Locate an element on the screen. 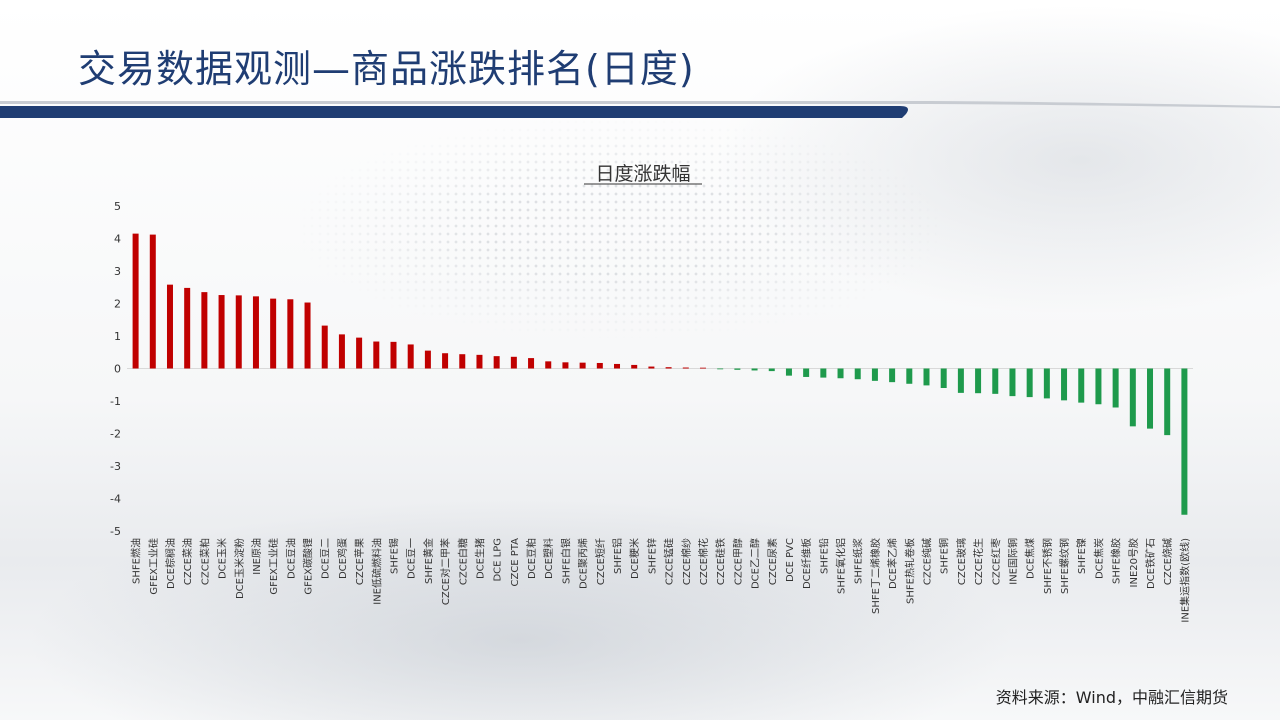 The width and height of the screenshot is (1280, 720). x-category-label: SHFE锌 is located at coordinates (651, 556).